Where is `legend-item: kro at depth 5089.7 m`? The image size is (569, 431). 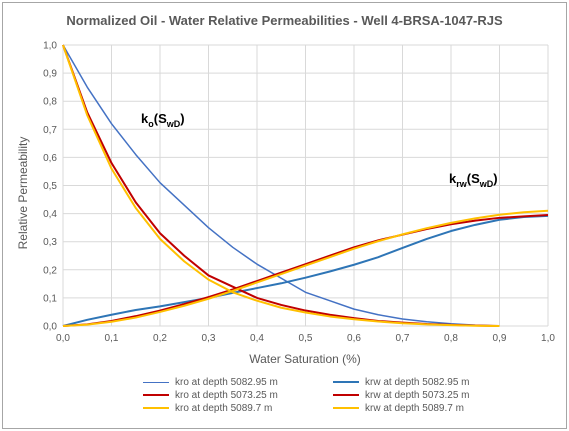
legend-item: kro at depth 5089.7 m is located at coordinates (207, 408).